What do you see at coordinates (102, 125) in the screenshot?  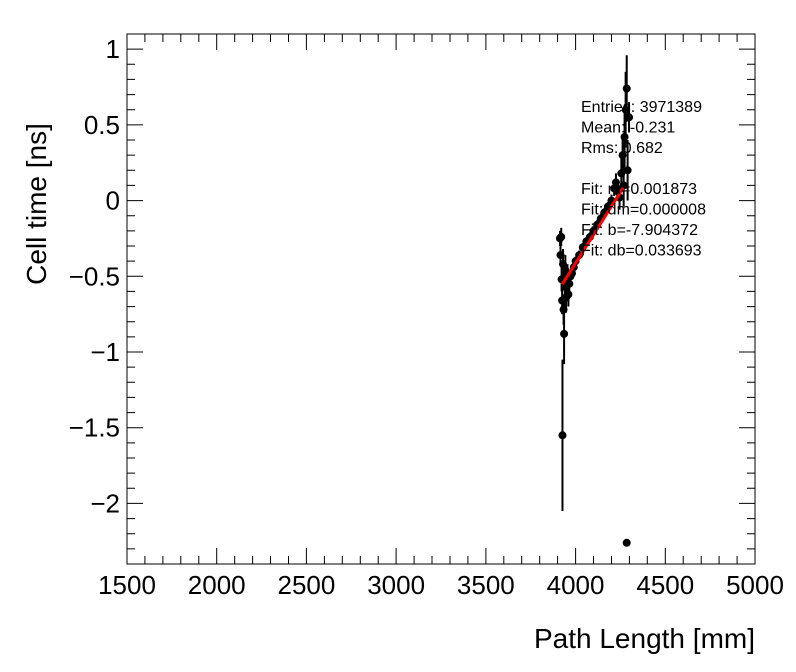 I see `y-tick-label: 0.5` at bounding box center [102, 125].